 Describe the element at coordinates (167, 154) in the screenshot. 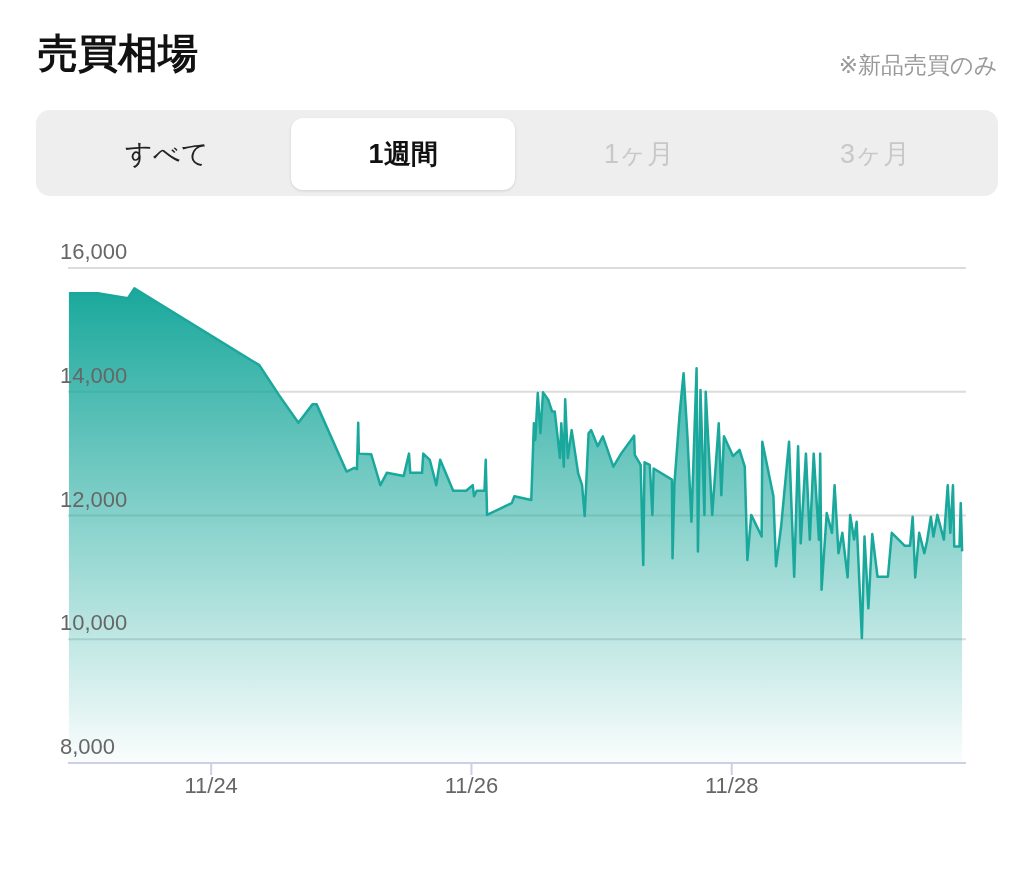

I see `tab-button: すべて` at that location.